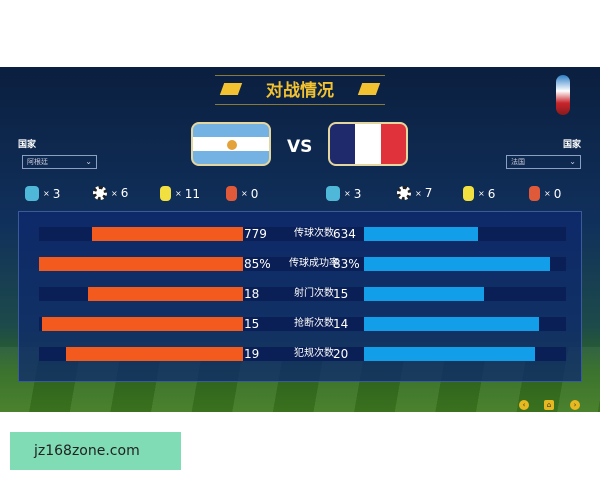 The width and height of the screenshot is (600, 480). I want to click on right-stat: × 6, so click(479, 193).